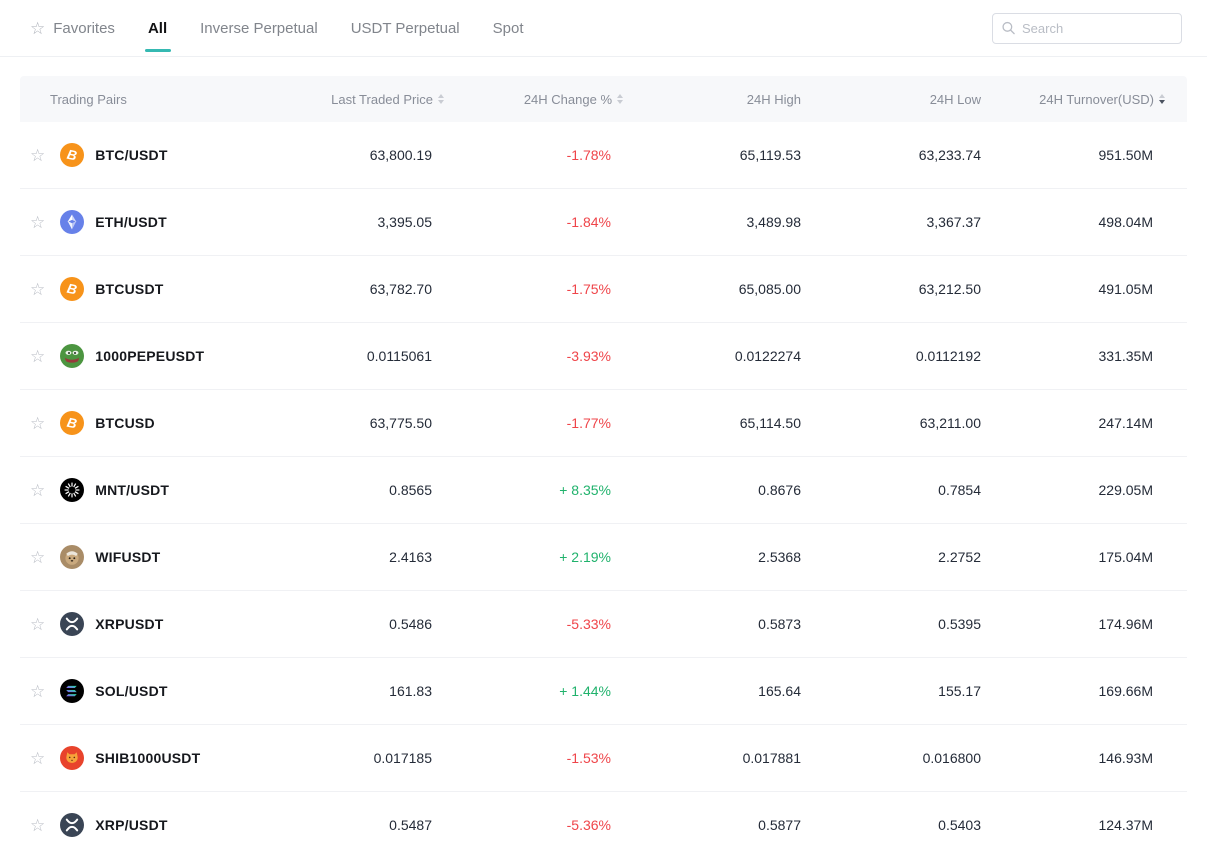 This screenshot has height=853, width=1207. Describe the element at coordinates (891, 99) in the screenshot. I see `column-header-24h-low: 24H Low` at that location.